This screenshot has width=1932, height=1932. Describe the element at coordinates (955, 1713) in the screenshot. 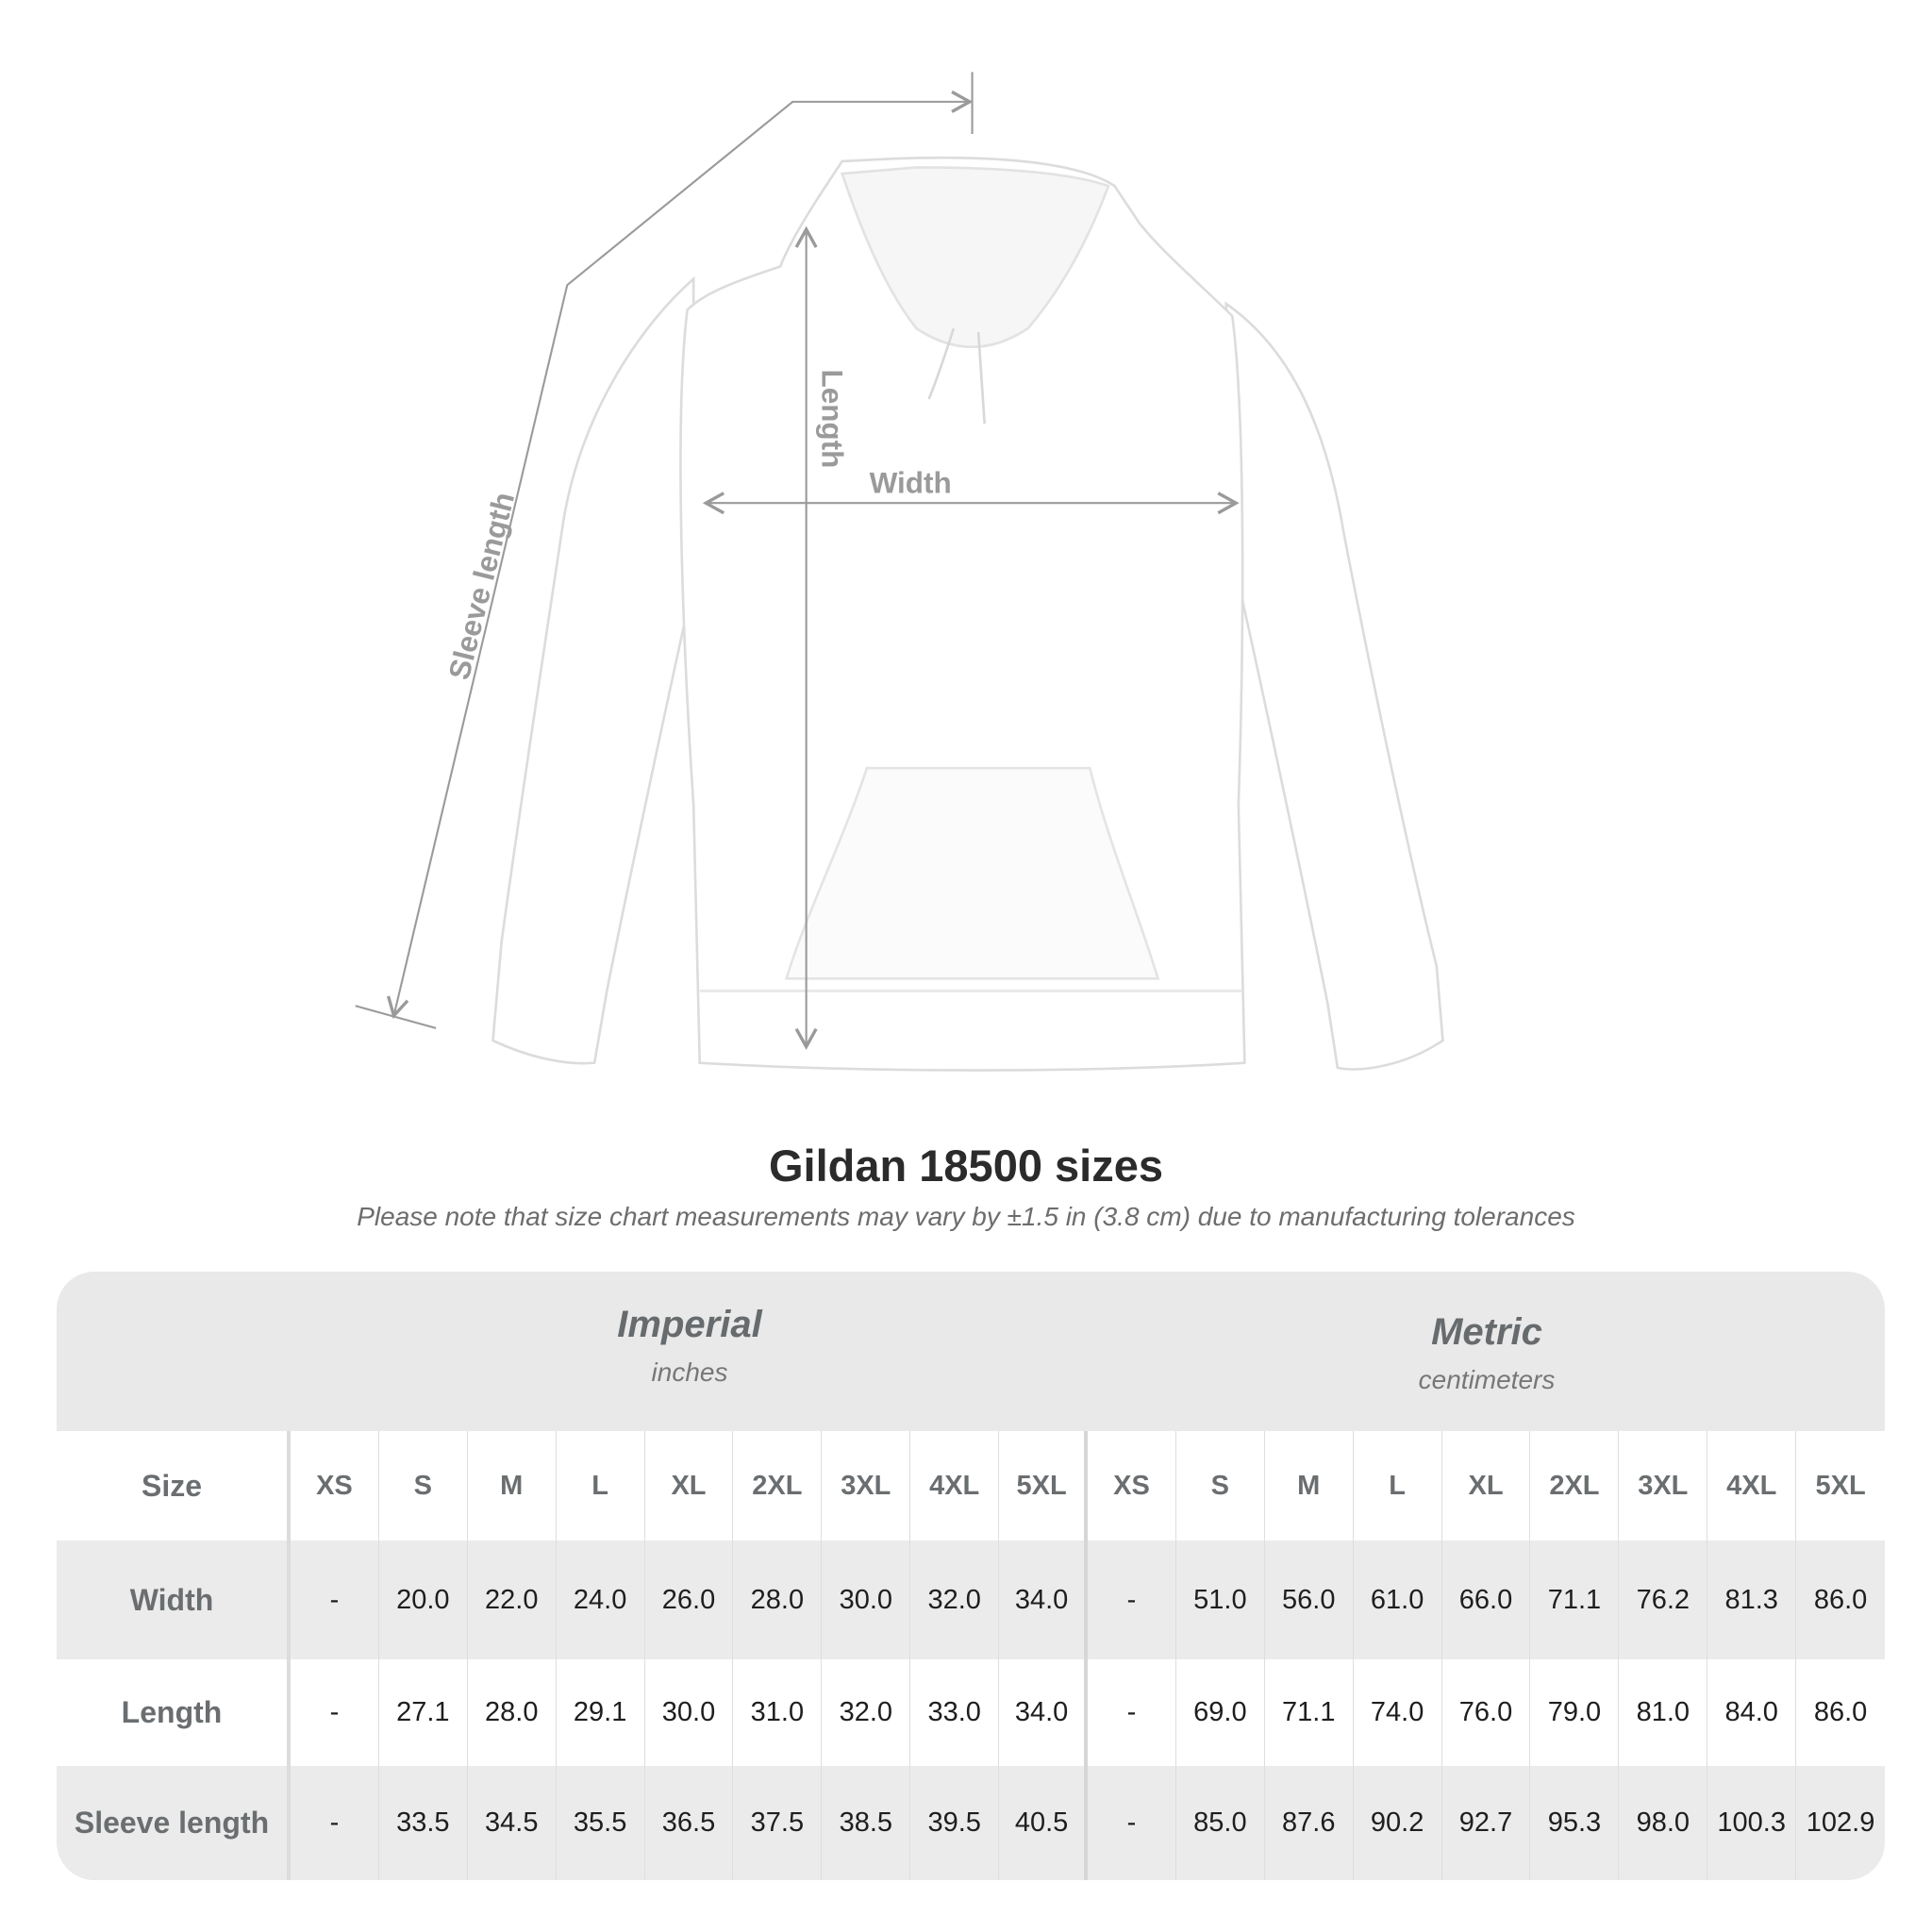

I see `value-cell: 33.0` at that location.